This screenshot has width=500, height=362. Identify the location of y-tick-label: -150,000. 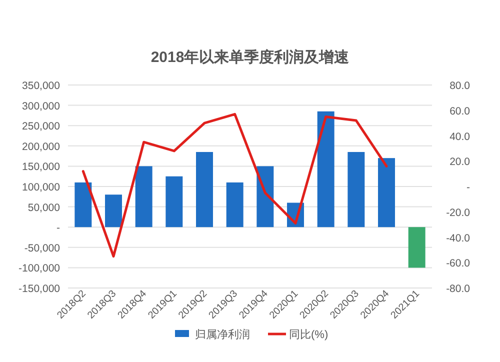
(39, 289).